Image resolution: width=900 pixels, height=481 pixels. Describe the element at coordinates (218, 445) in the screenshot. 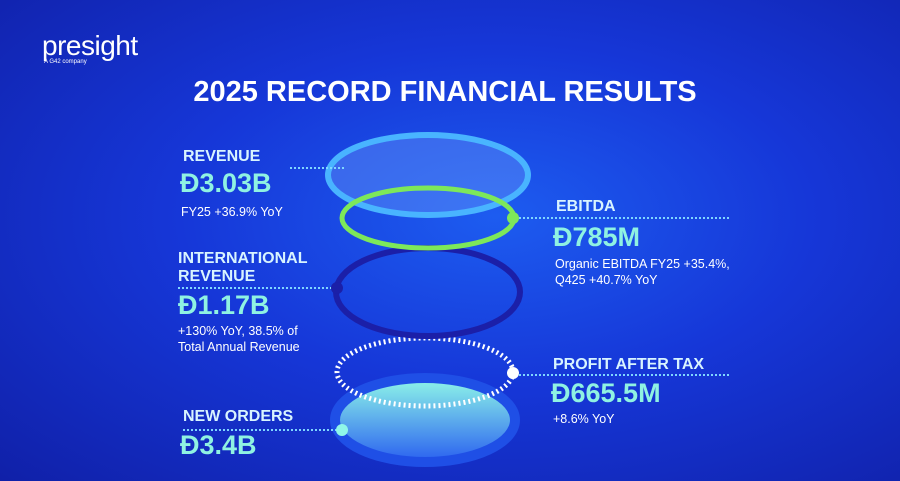

I see `metric-value: Đ3.4B` at that location.